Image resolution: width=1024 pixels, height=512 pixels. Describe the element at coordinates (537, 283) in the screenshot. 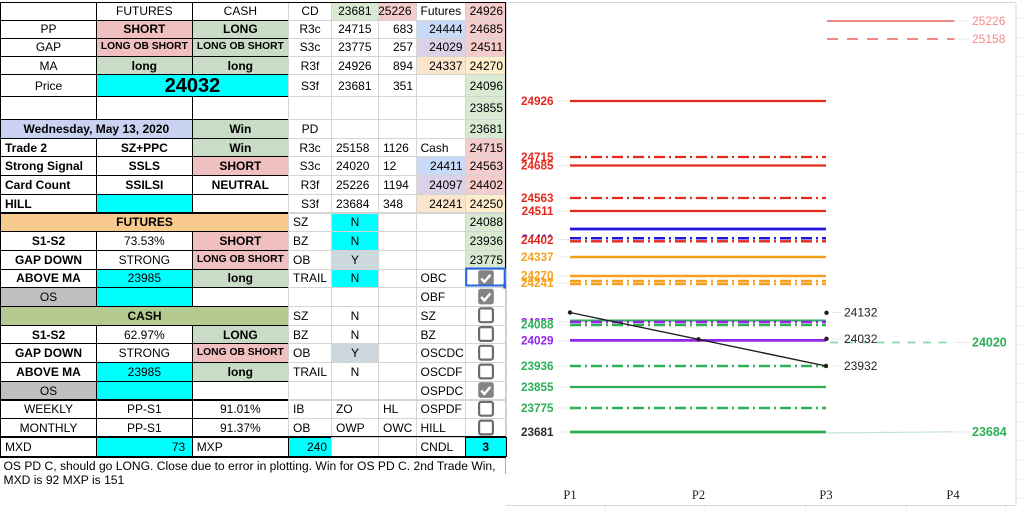

I see `svg-text: 24241` at that location.